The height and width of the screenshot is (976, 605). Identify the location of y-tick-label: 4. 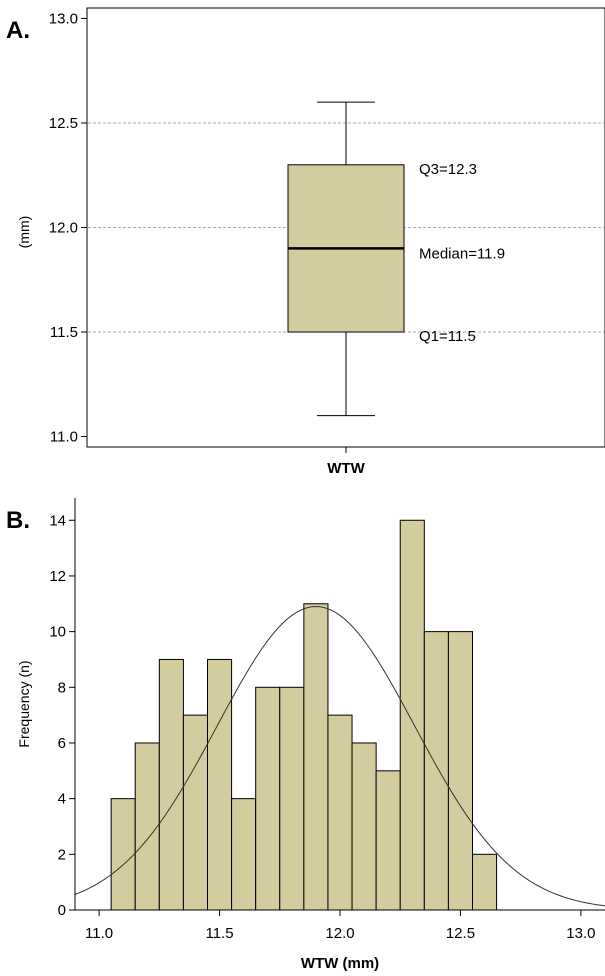
(62, 799).